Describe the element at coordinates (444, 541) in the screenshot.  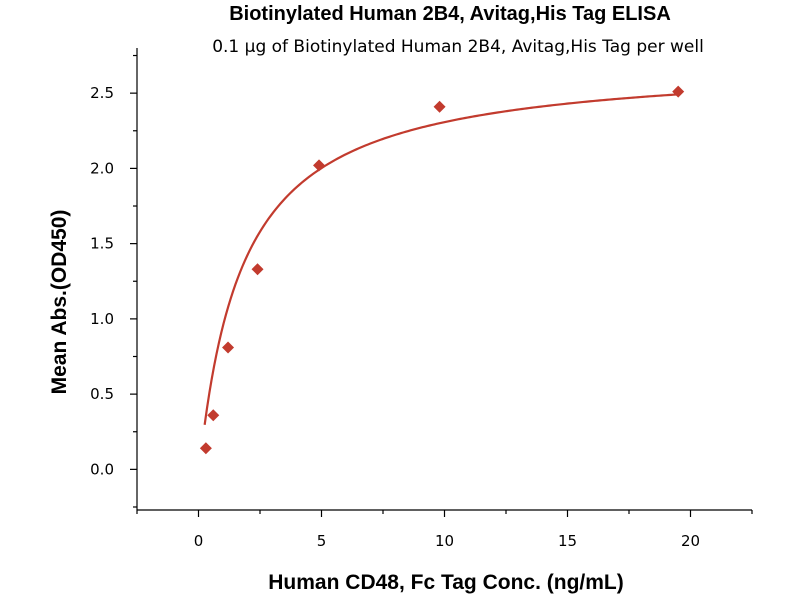
I see `x-tick-label: 10` at that location.